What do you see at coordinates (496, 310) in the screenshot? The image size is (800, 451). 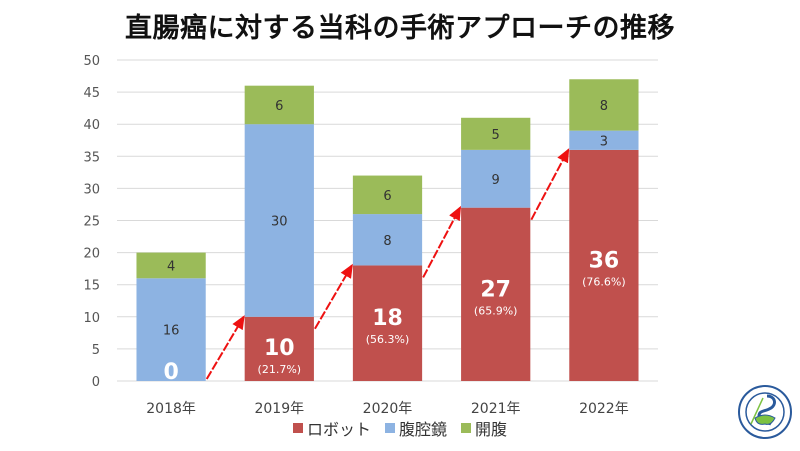 I see `data-label-percent: (65.9%)` at bounding box center [496, 310].